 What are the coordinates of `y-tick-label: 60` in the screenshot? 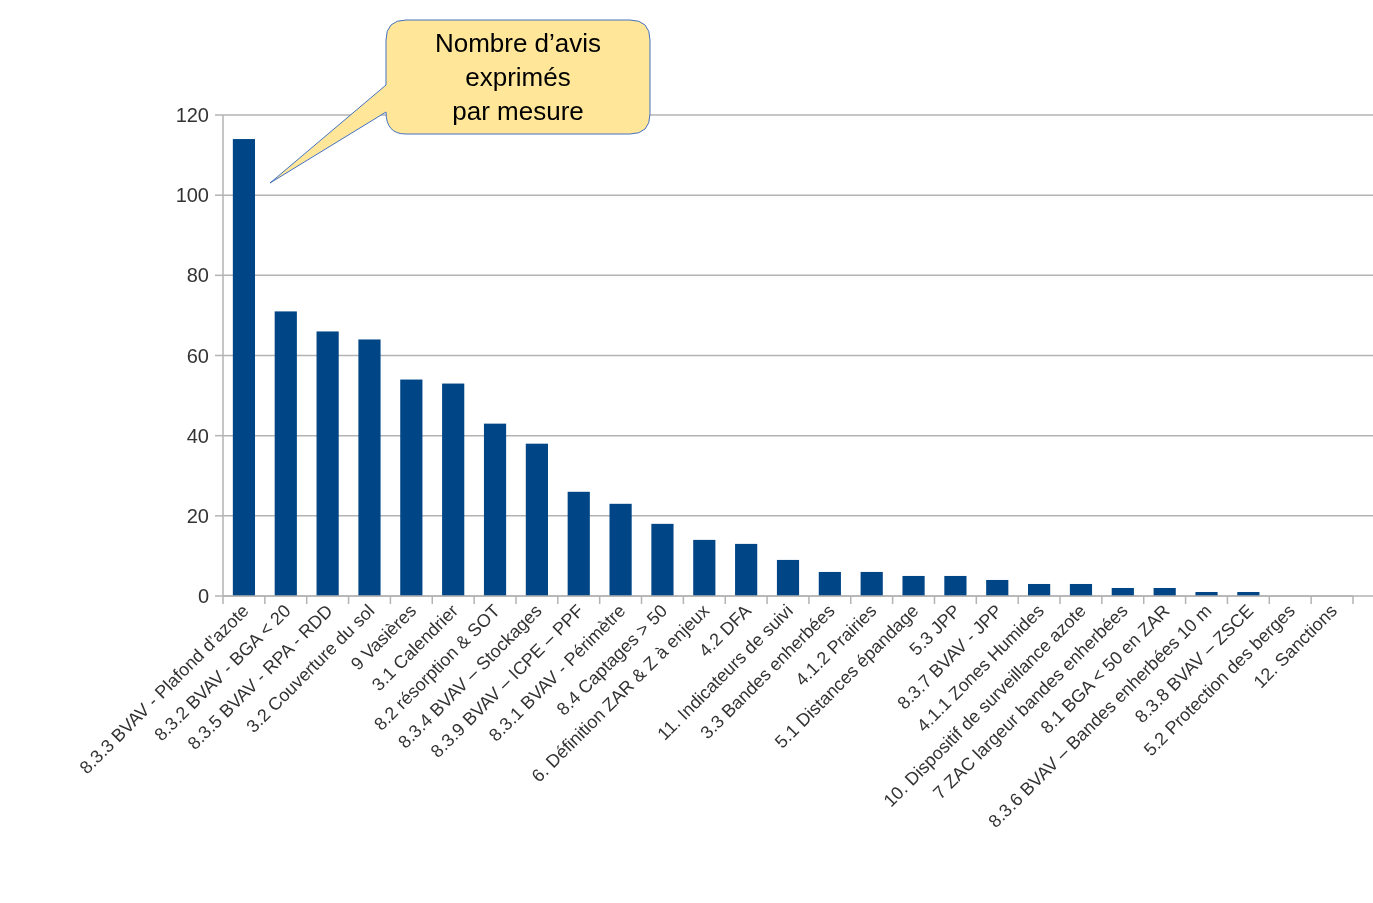 It's located at (197, 355).